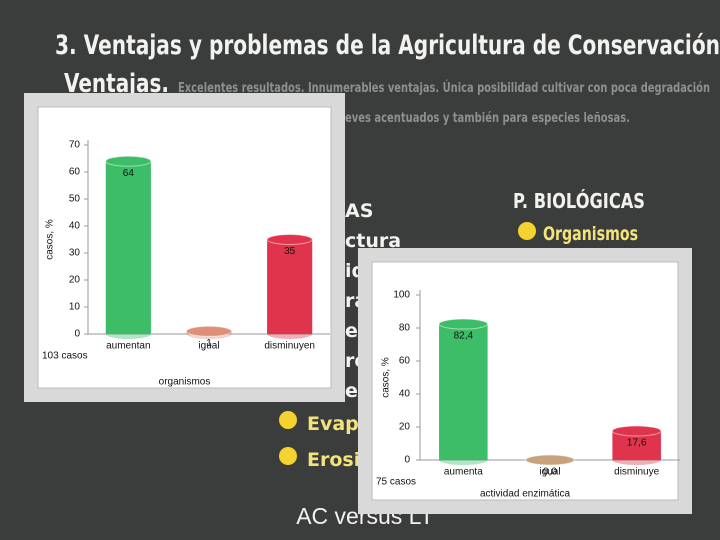  Describe the element at coordinates (579, 201) in the screenshot. I see `right-heading: P. BIOLÓGICAS` at that location.